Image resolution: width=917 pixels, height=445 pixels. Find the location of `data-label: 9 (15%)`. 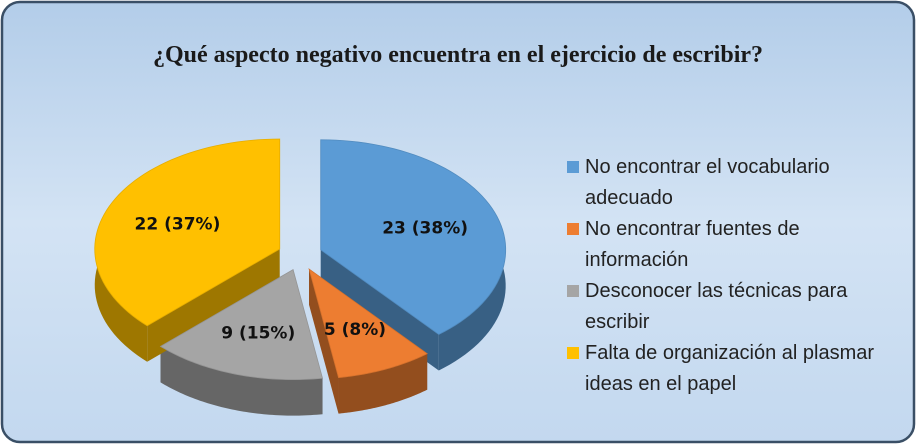

data-label: 9 (15%) is located at coordinates (258, 333).